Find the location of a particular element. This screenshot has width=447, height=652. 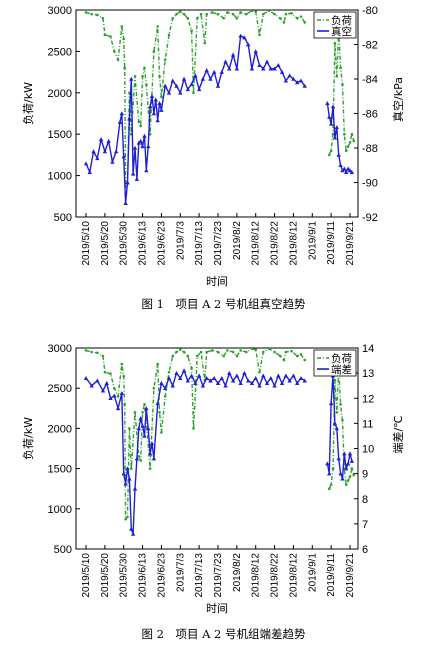

x-axis-label: 时间 is located at coordinates (217, 608).